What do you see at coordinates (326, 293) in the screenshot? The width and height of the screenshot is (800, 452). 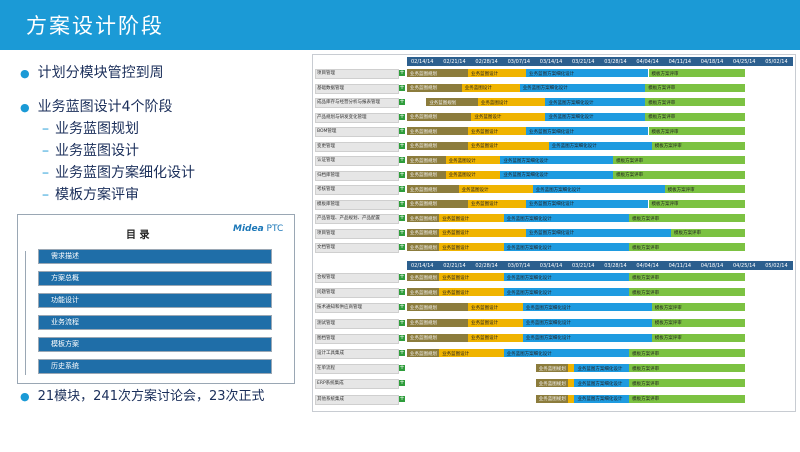 I see `row-label: 问题管理` at bounding box center [326, 293].